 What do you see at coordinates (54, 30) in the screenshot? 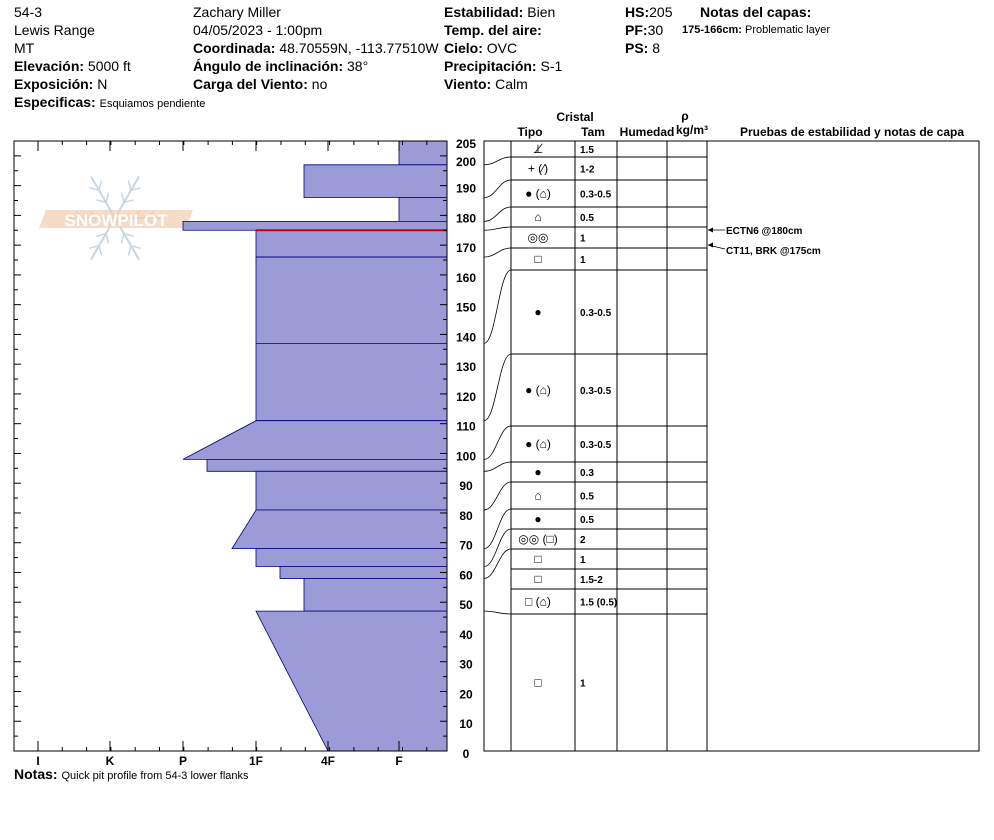
I see `range-name: Lewis Range` at bounding box center [54, 30].